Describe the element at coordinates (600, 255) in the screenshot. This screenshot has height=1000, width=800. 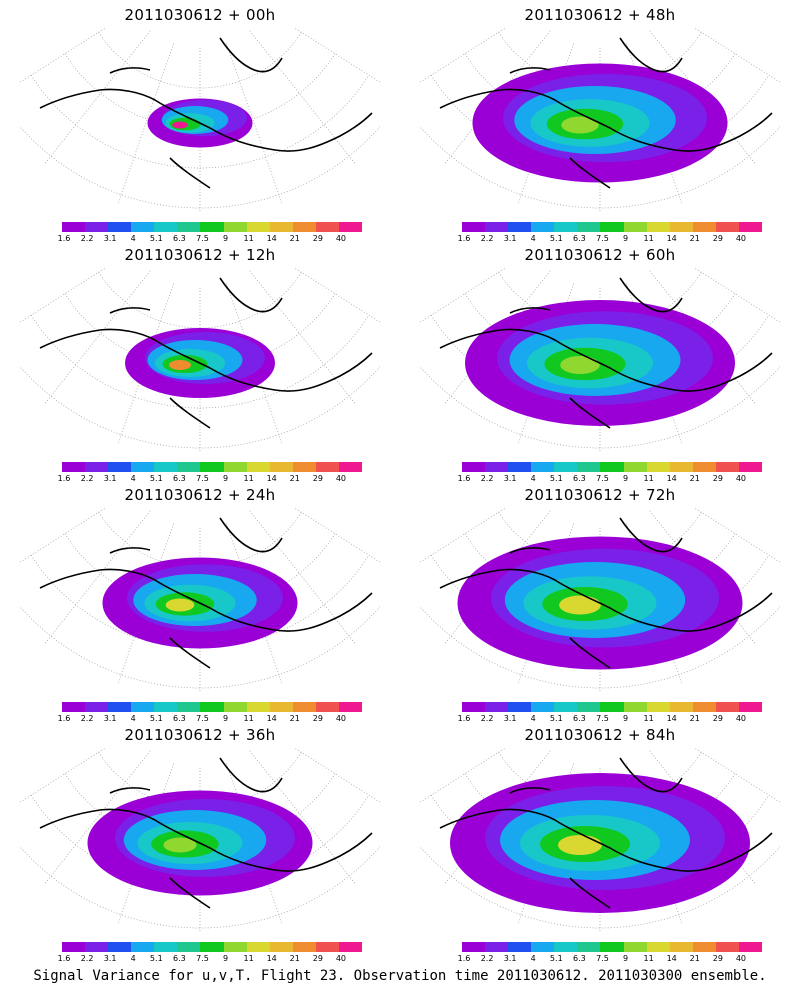
I see `panel-title: 2011030612 + 60h` at that location.